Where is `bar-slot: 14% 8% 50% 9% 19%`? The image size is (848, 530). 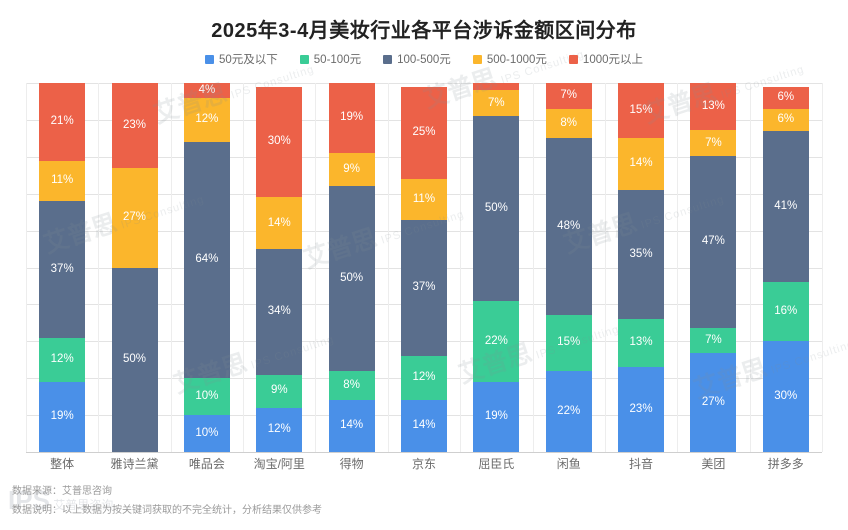
bar-slot: 14% 8% 50% 9% 19% is located at coordinates (351, 267).